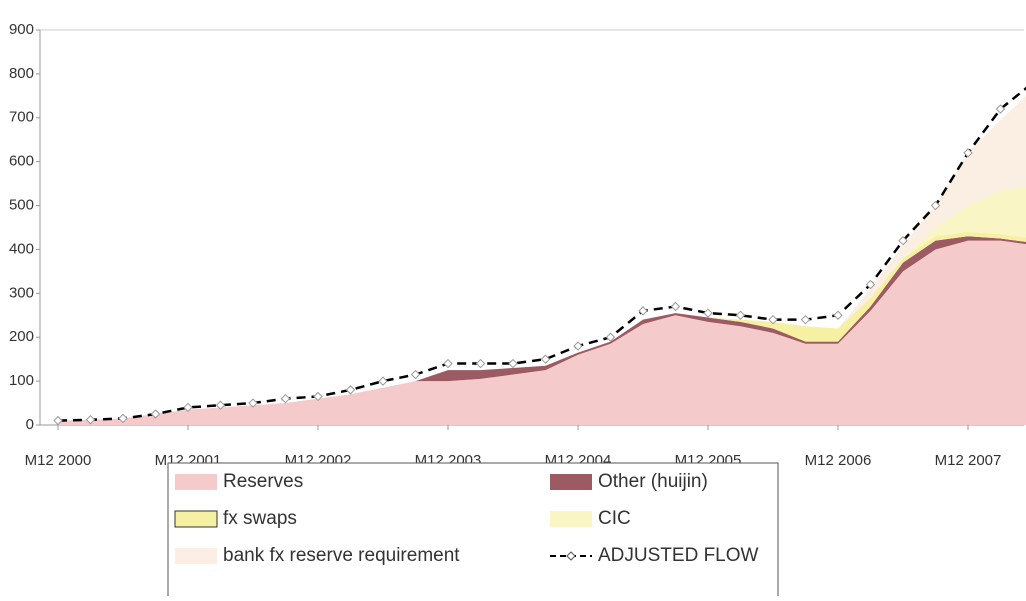 This screenshot has height=601, width=1026. I want to click on y-tick-label: 600, so click(21, 161).